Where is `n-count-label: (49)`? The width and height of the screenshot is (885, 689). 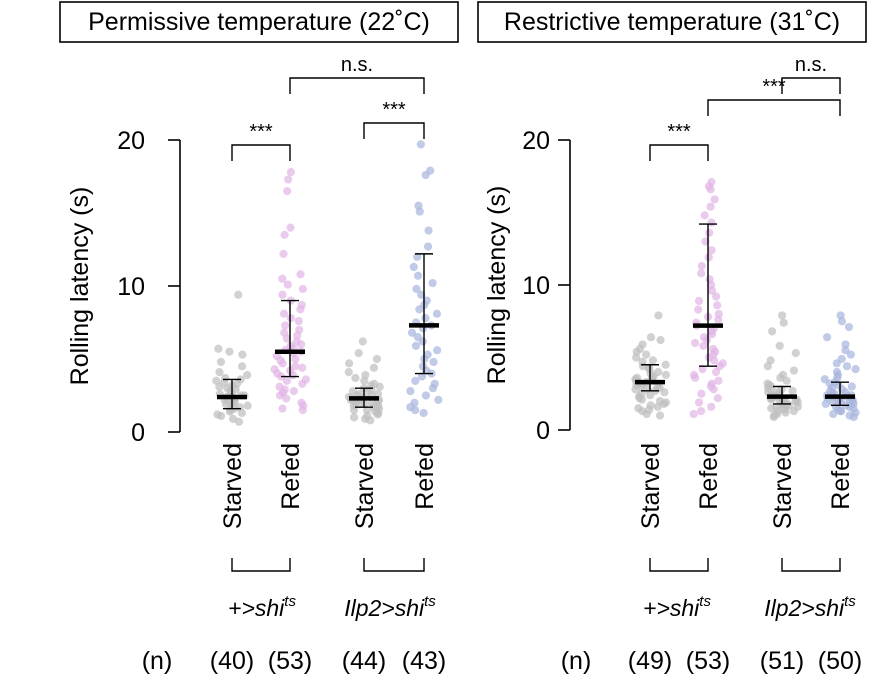 n-count-label: (49) is located at coordinates (650, 661).